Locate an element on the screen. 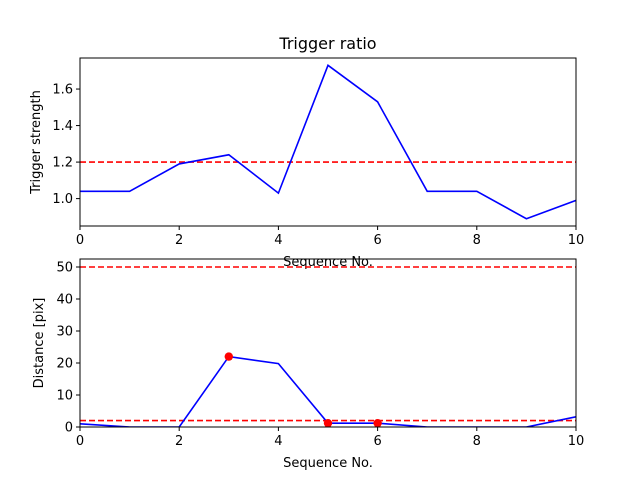 The height and width of the screenshot is (480, 640). chart2-x-tick-label-1: 2 is located at coordinates (179, 441).